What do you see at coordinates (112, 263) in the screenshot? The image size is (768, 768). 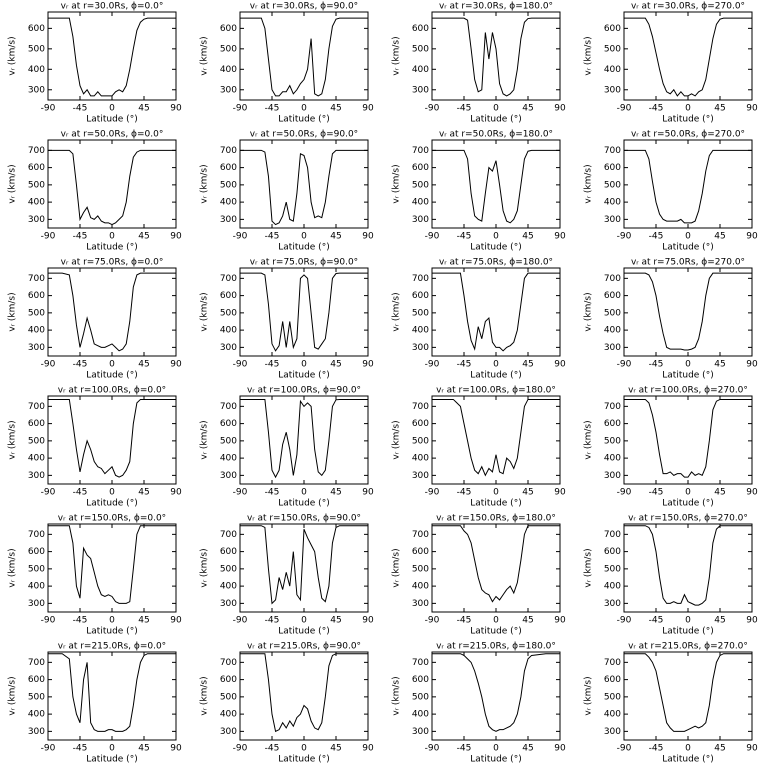 I see `panel-title: vᵣ at r=75.0Rs, ϕ=0.0°` at bounding box center [112, 263].